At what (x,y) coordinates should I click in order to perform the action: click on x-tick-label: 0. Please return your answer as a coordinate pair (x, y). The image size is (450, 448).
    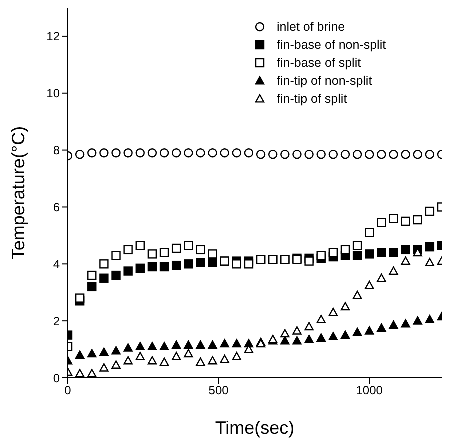
    Looking at the image, I should click on (68, 391).